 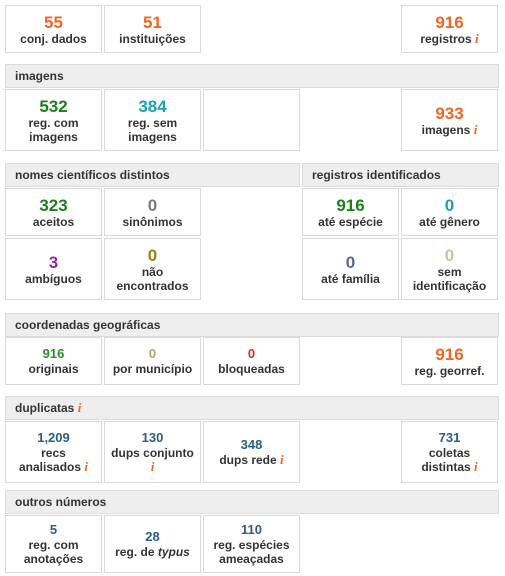 What do you see at coordinates (53, 529) in the screenshot?
I see `other-annotations-count: 5` at bounding box center [53, 529].